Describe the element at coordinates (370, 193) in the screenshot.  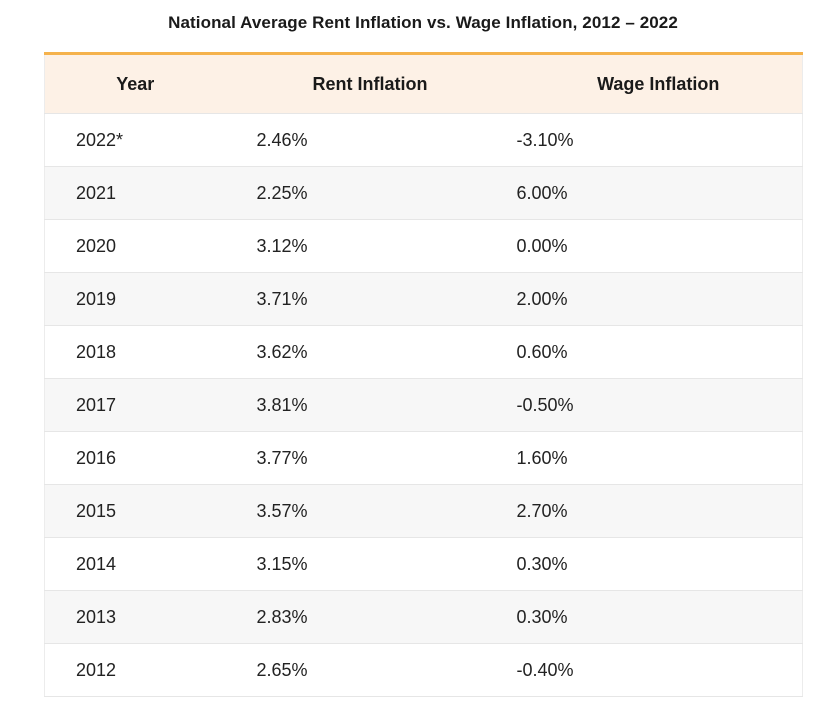
I see `cell-rent-inflation: 2.25%` at that location.